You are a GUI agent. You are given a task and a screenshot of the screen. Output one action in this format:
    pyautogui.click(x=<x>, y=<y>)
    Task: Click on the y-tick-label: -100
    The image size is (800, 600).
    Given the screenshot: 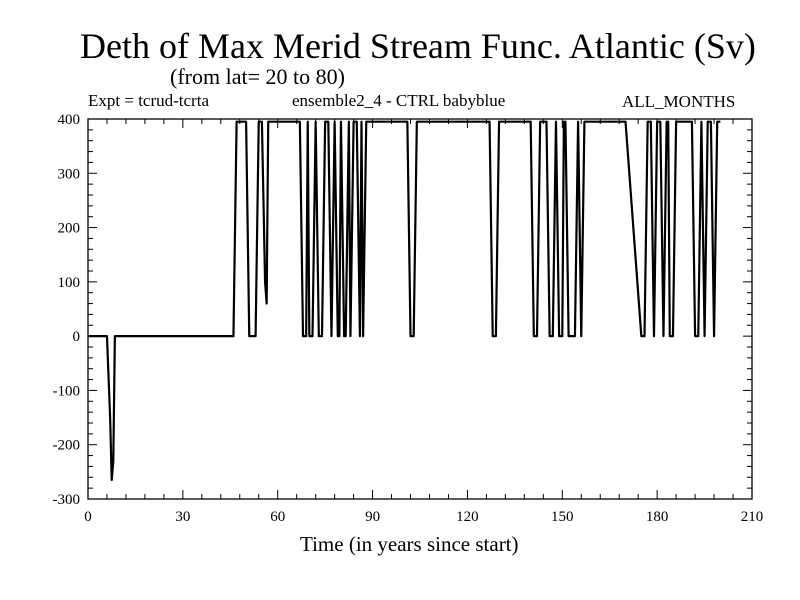 What is the action you would take?
    pyautogui.click(x=67, y=391)
    